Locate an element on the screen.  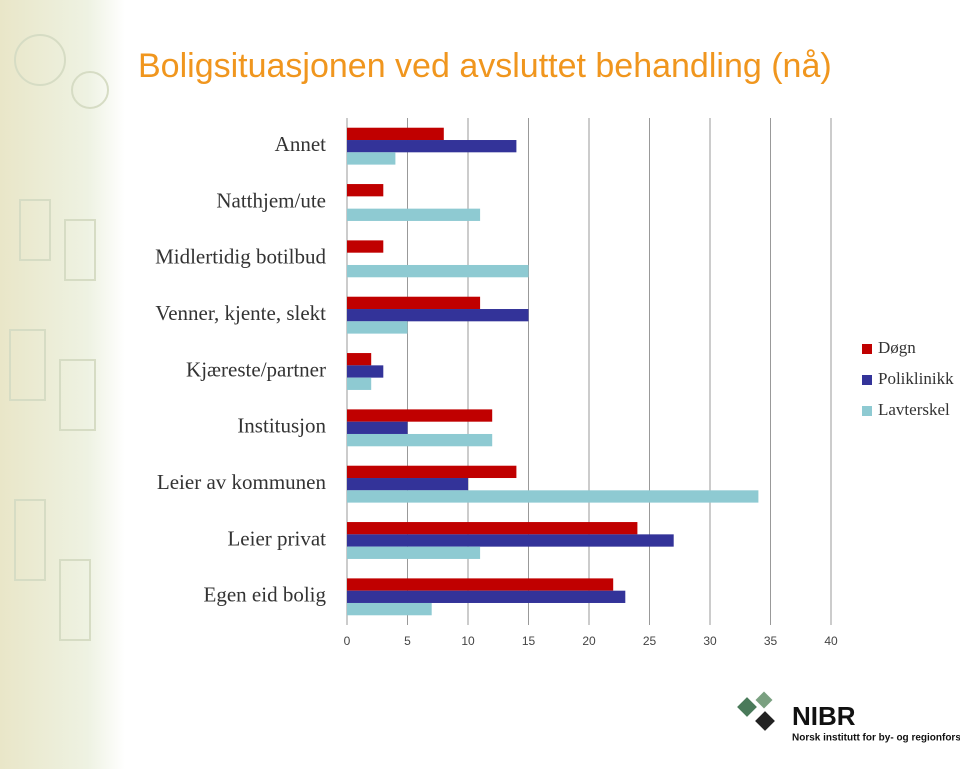
y-tick-label: Annet is located at coordinates (300, 144).